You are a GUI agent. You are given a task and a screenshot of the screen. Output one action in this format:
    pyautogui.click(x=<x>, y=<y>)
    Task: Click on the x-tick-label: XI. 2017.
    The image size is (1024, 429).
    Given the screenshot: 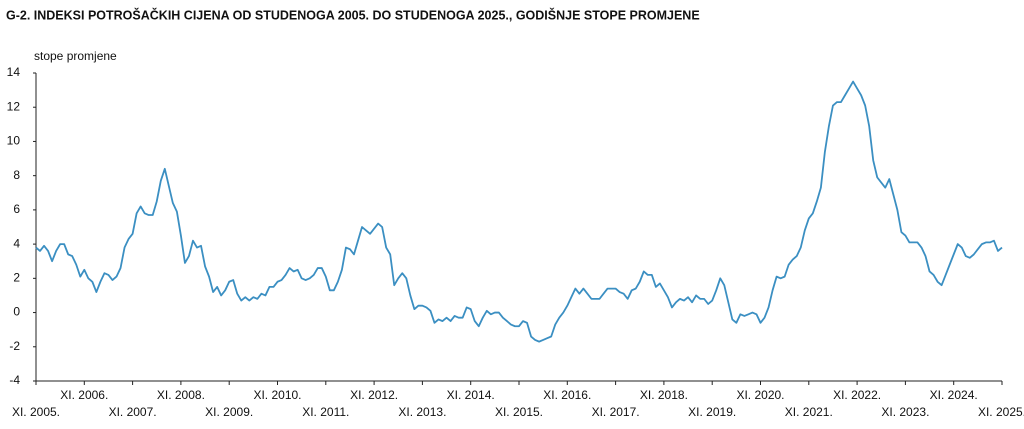 What is the action you would take?
    pyautogui.click(x=616, y=412)
    